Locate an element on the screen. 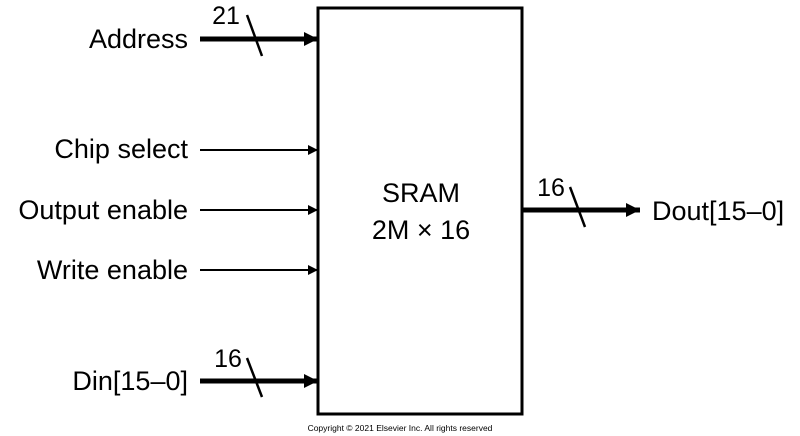  dout-bus-width: 16 is located at coordinates (551, 188).